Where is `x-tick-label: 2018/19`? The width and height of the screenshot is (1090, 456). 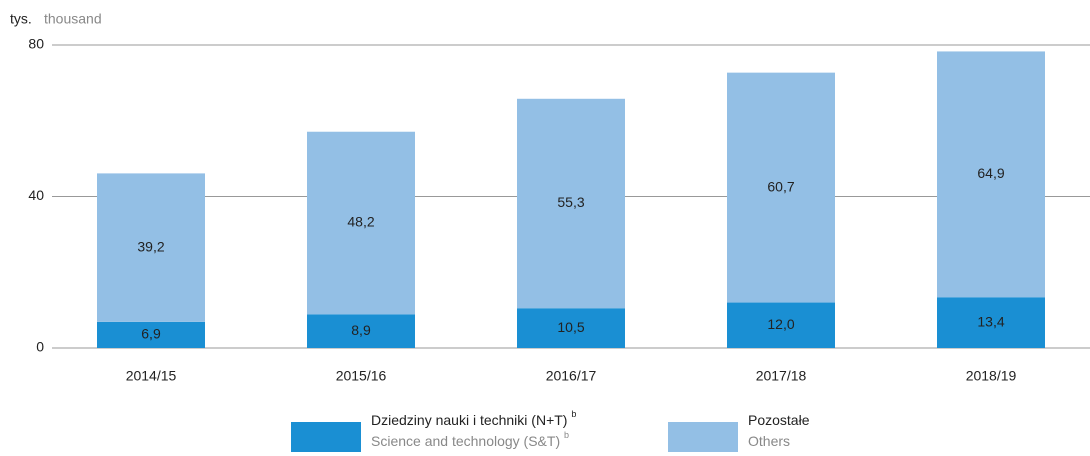 x-tick-label: 2018/19 is located at coordinates (991, 376).